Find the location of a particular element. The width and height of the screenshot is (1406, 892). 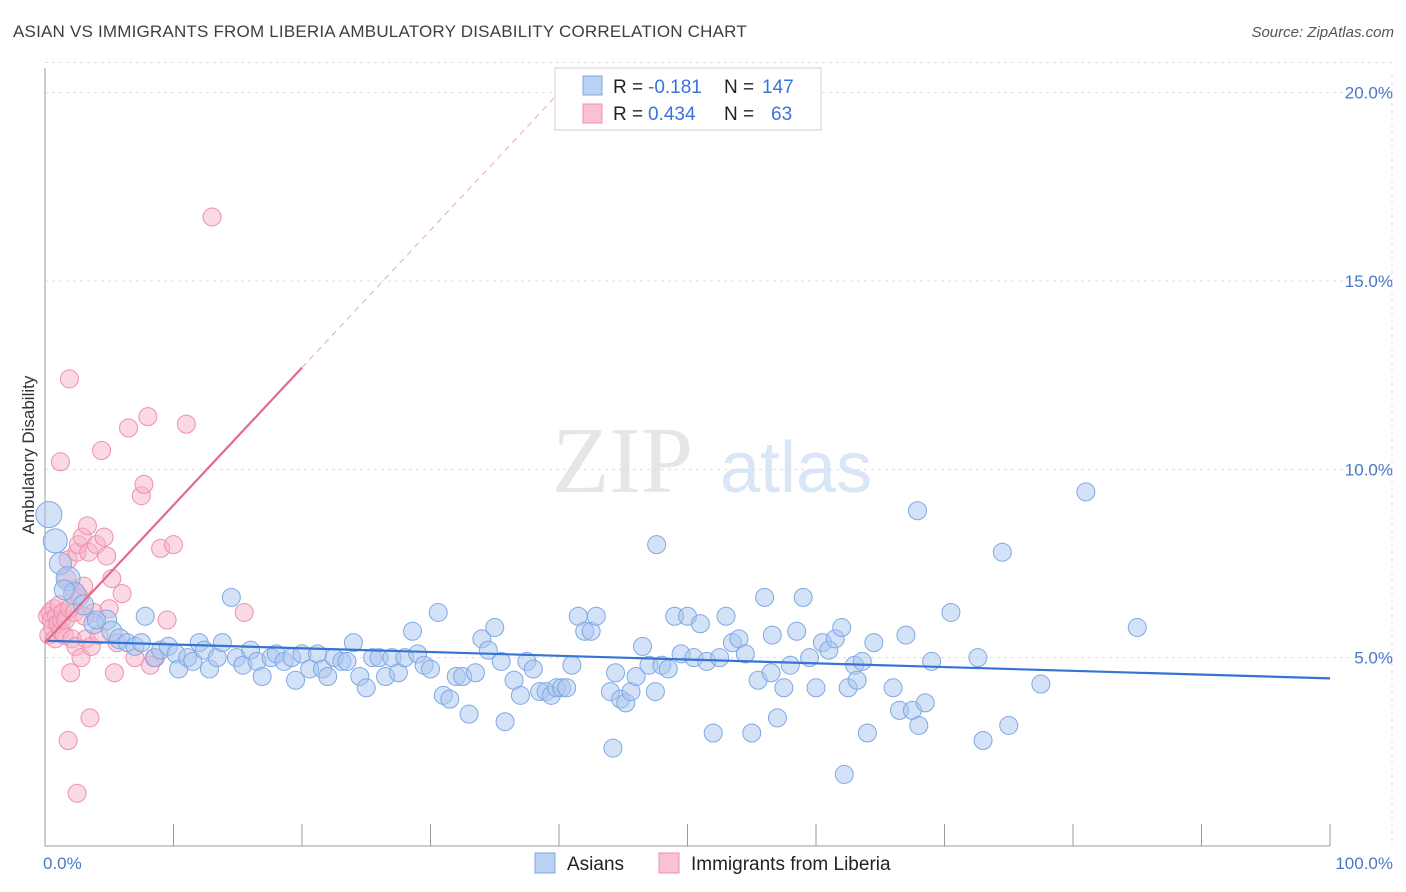

x-tick-labels: 0.0% 100.0% is located at coordinates (718, 863).